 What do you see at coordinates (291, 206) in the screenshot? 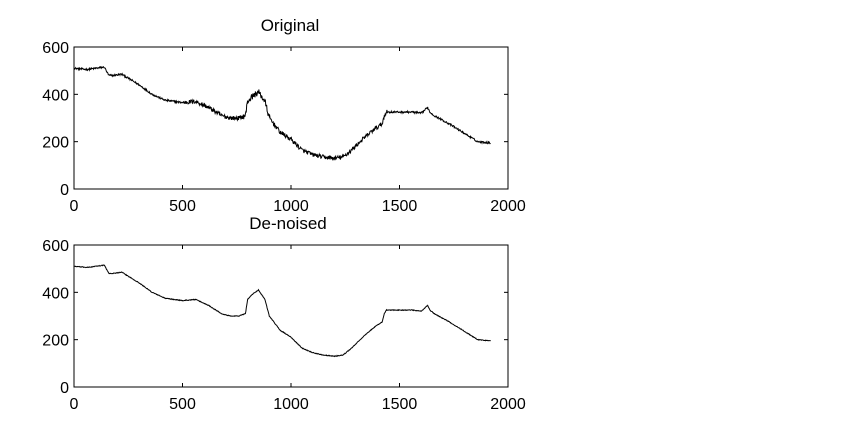
I see `original-xtick-label: 1000` at bounding box center [291, 206].